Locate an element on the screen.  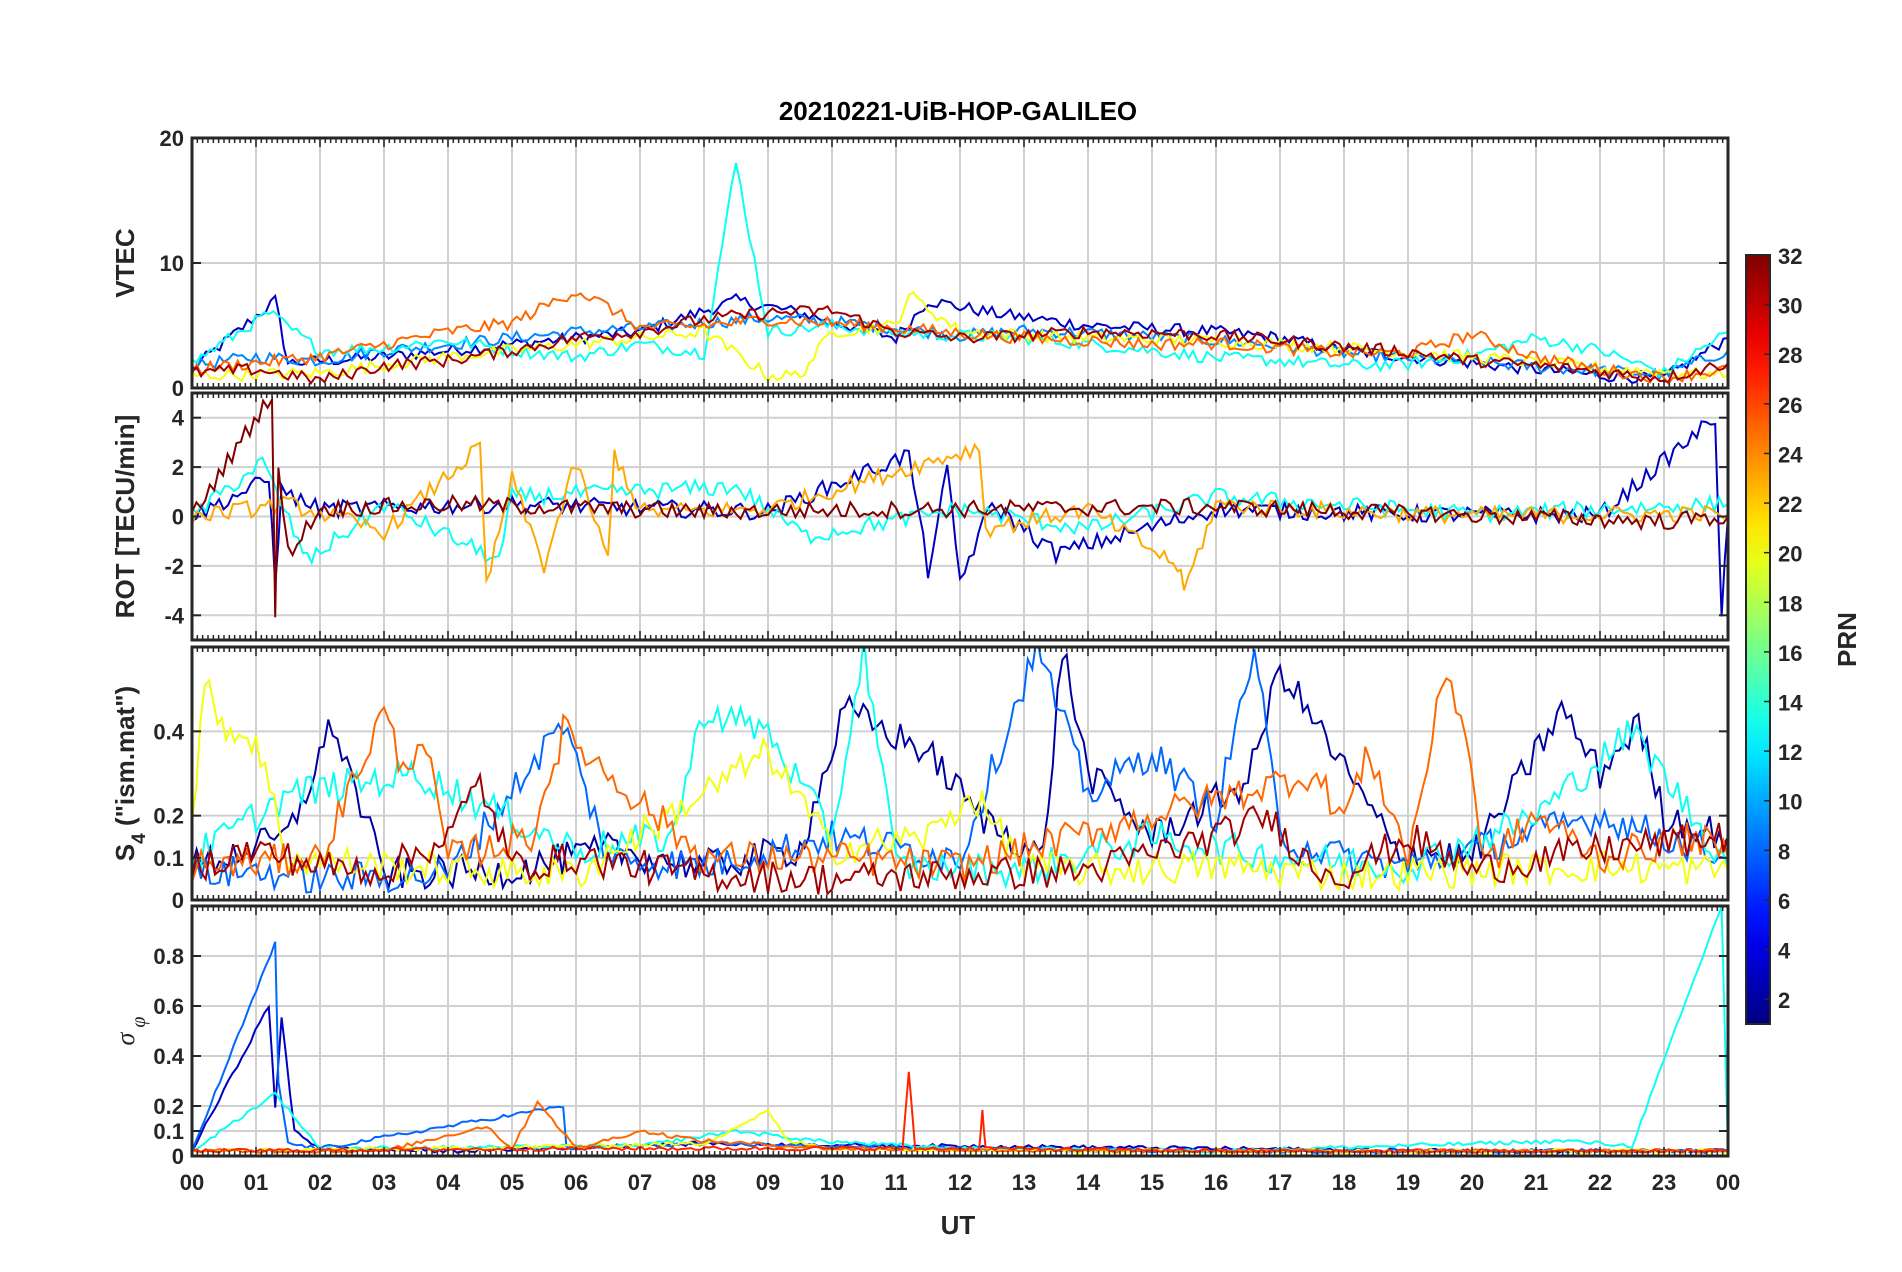
colorbar-tick-label-5: 12 is located at coordinates (1790, 752).